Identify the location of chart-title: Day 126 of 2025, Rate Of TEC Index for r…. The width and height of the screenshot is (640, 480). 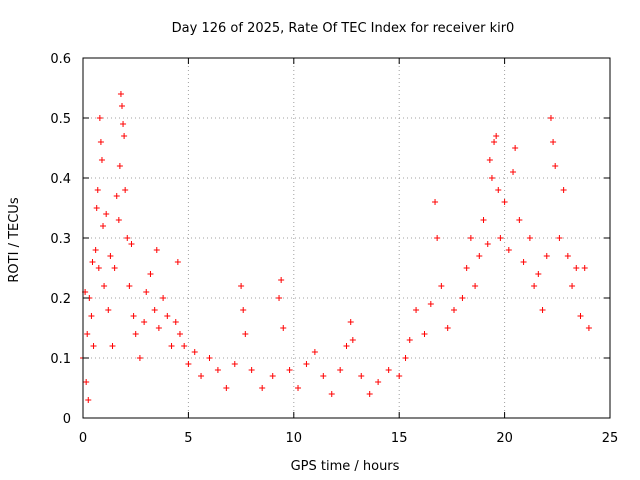
(343, 28).